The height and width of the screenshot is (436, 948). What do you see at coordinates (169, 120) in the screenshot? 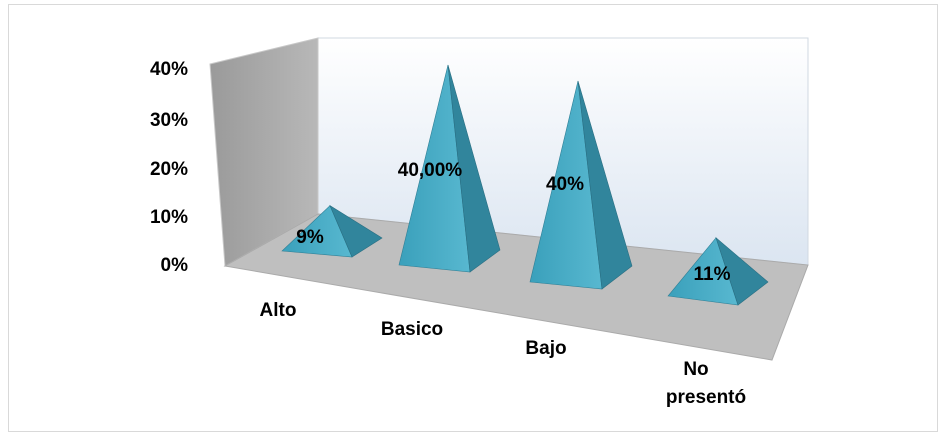
I see `y-tick-label: 30%` at bounding box center [169, 120].